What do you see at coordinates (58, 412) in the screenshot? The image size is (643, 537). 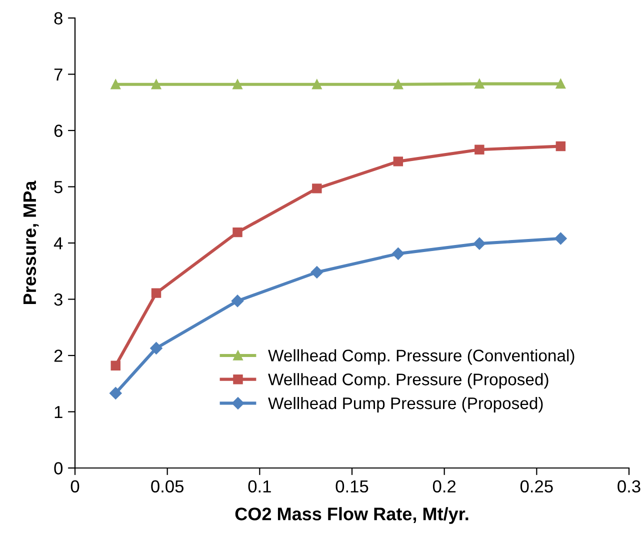 I see `y-tick-label: 1` at bounding box center [58, 412].